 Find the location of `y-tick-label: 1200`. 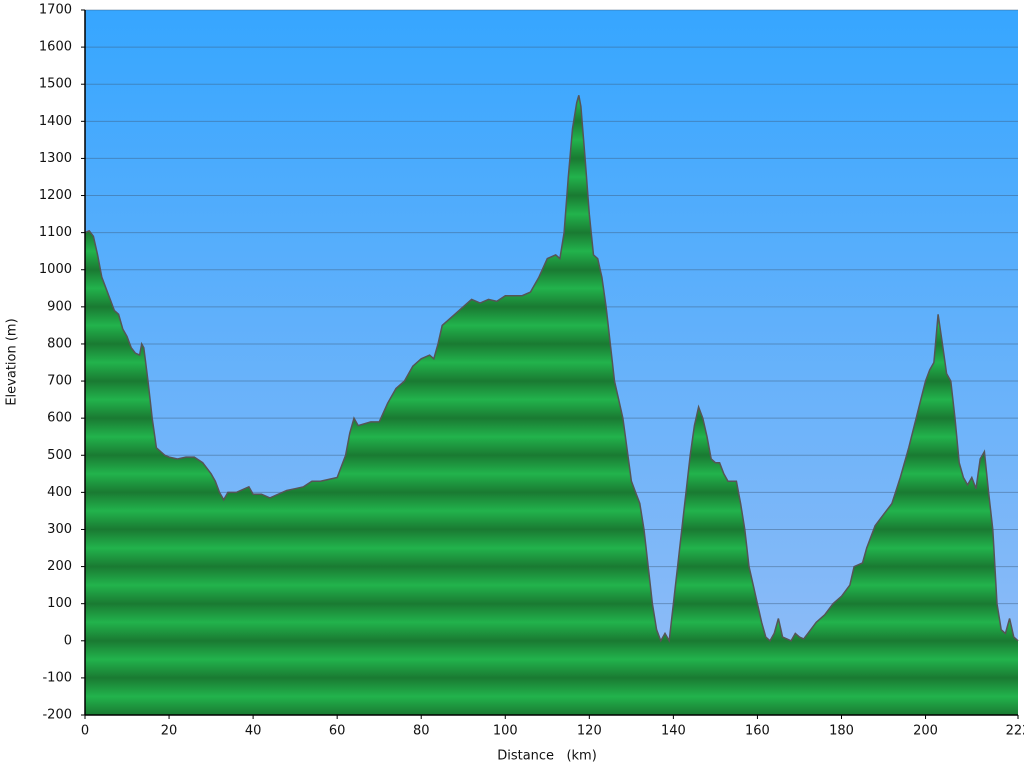

y-tick-label: 1200 is located at coordinates (55, 195).